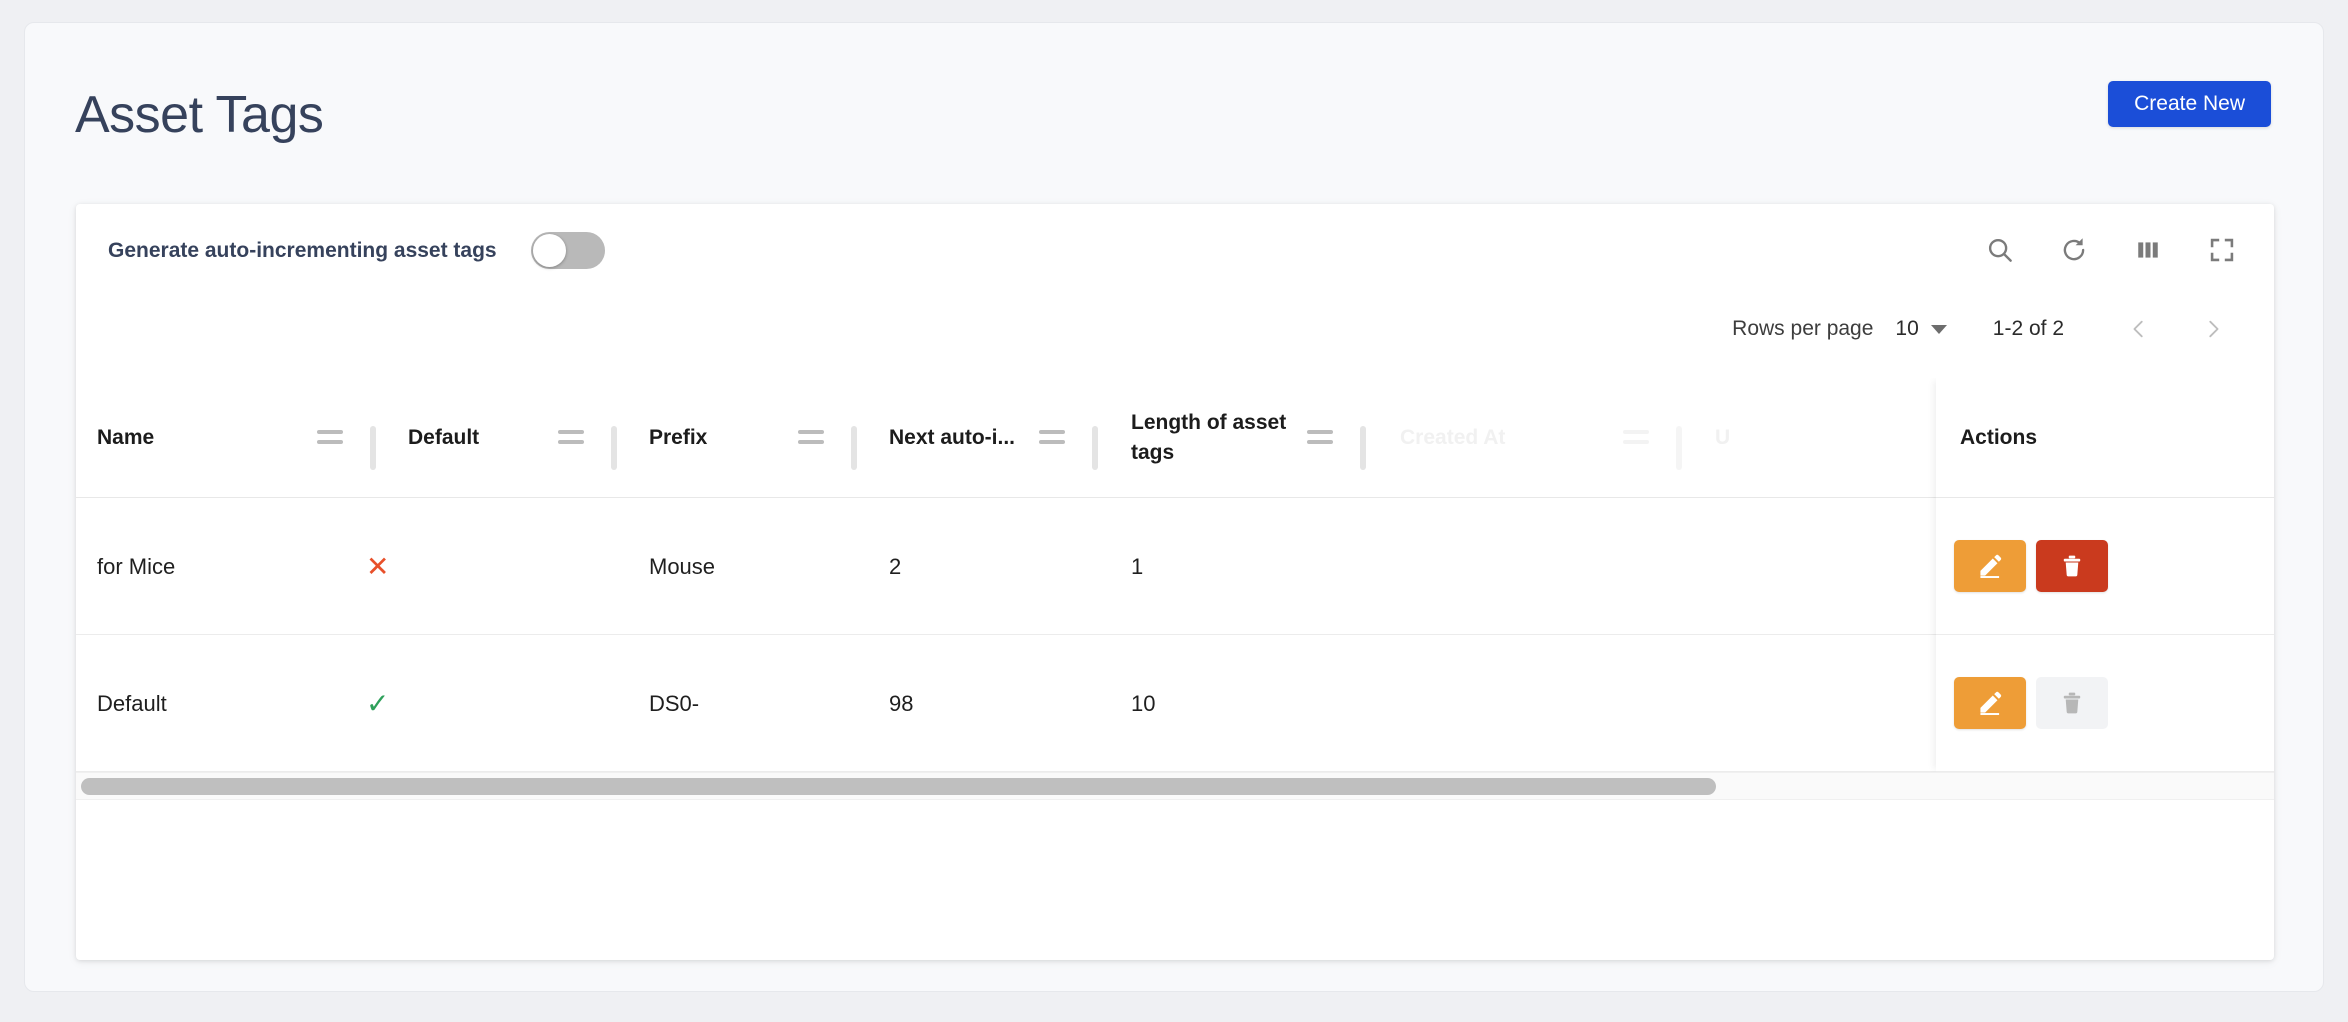 This screenshot has width=2348, height=1022. I want to click on column-header-length-of-asset-tags: Length of asset tags, so click(1211, 438).